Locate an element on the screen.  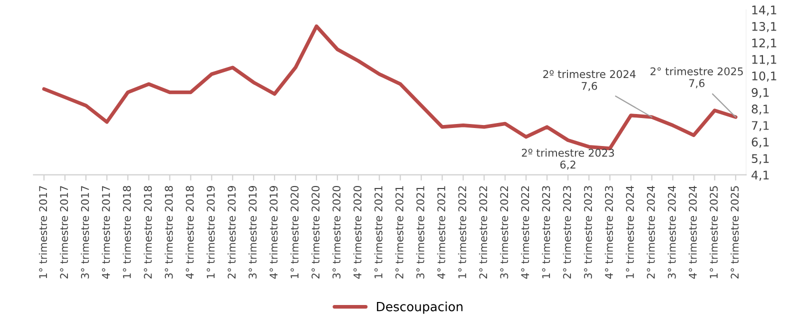
x-tick-label: 2° trimestre 2023 is located at coordinates (567, 232).